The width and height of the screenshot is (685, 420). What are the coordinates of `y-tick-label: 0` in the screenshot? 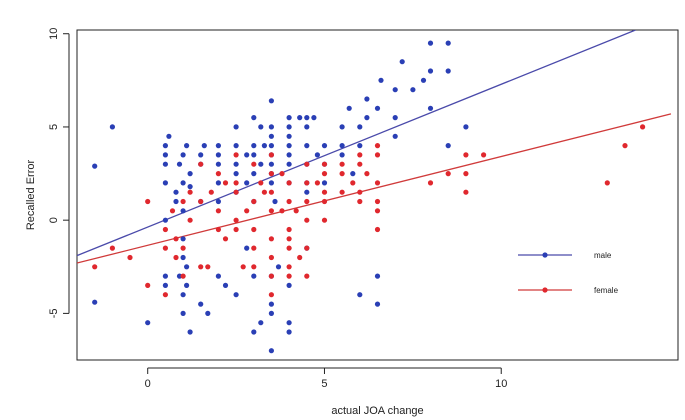 It's located at (54, 220).